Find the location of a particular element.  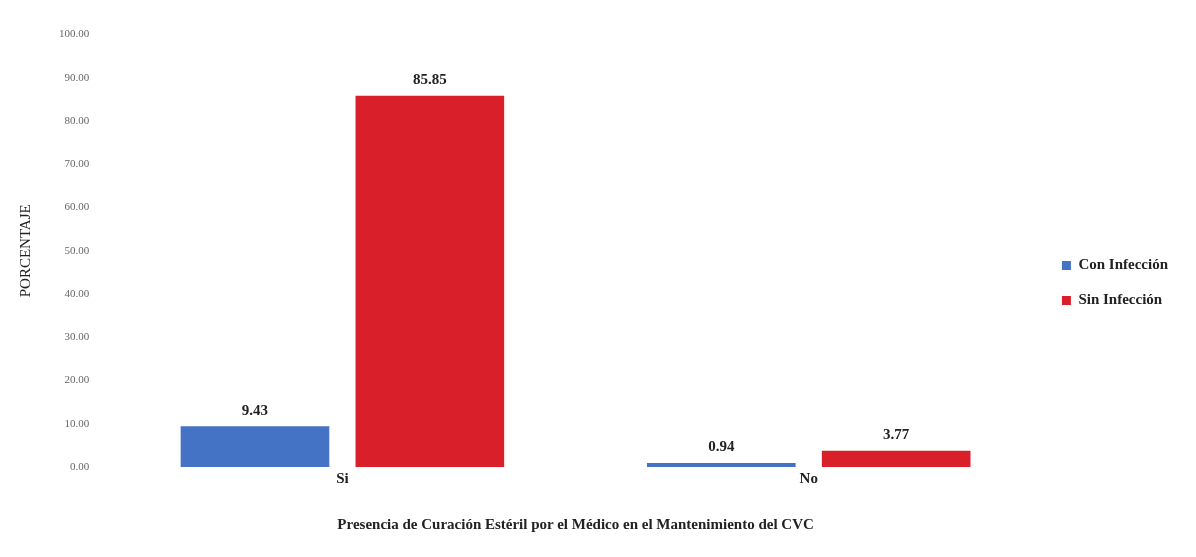

y-tick-label: 100.00 is located at coordinates (74, 33).